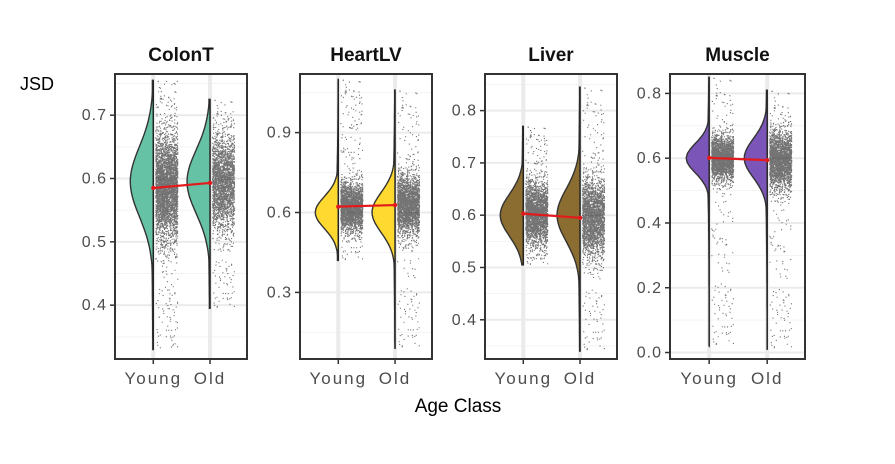 The height and width of the screenshot is (464, 895). Describe the element at coordinates (458, 406) in the screenshot. I see `x-axis-title: Age Class` at that location.